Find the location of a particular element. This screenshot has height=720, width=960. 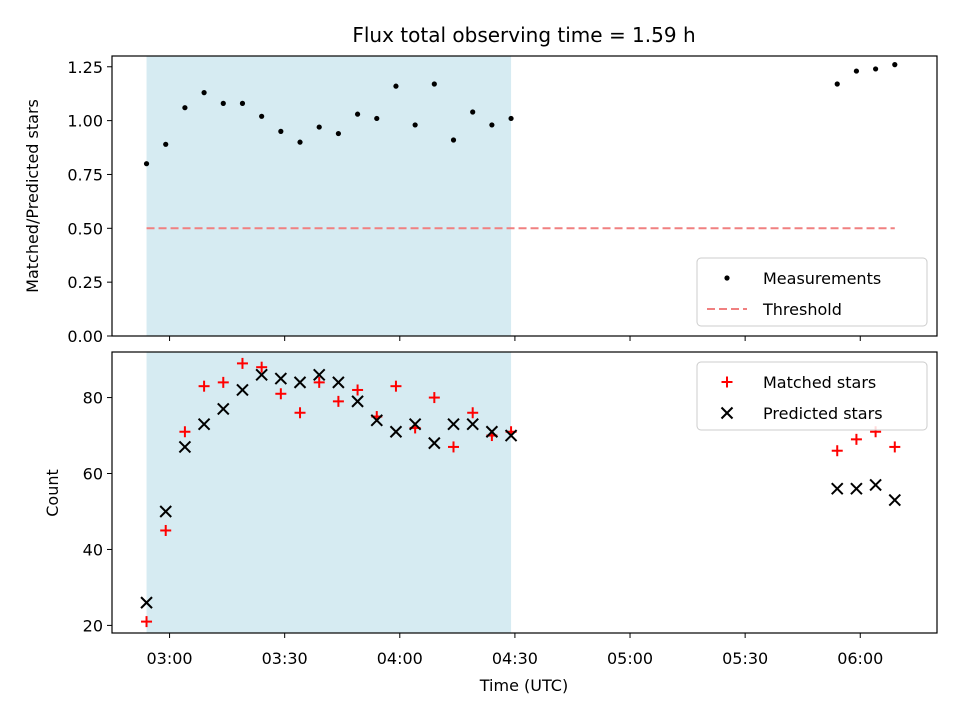

x-tick-label: 05:30 is located at coordinates (745, 658).